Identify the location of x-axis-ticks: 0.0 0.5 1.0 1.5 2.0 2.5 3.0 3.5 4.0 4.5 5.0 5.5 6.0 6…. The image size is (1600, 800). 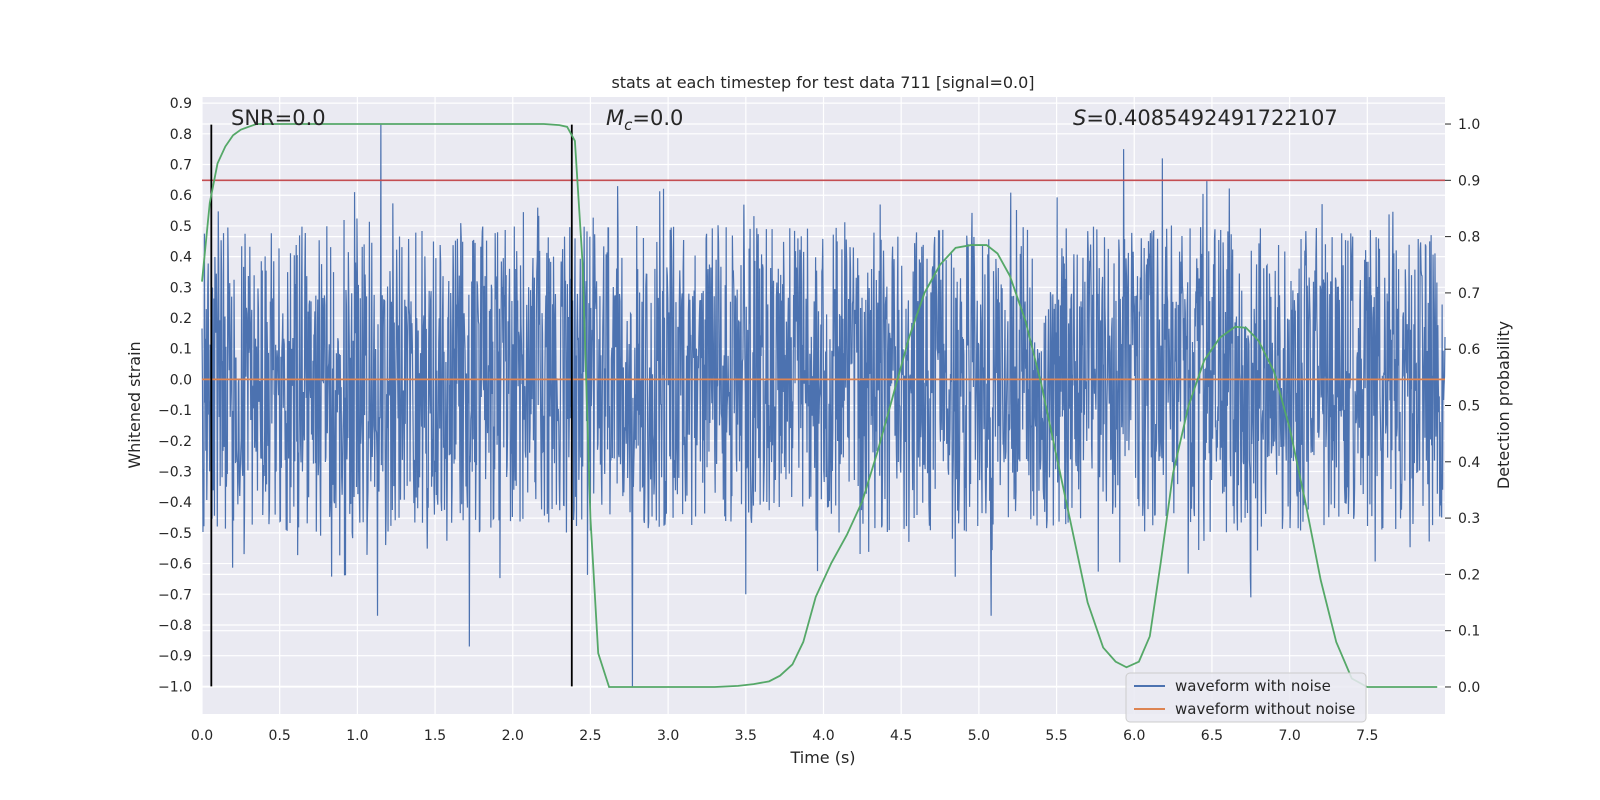
(785, 736).